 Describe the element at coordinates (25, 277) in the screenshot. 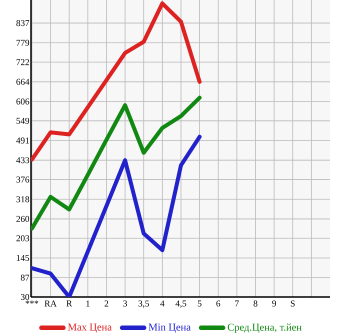

I see `y-tick-label: 87` at that location.